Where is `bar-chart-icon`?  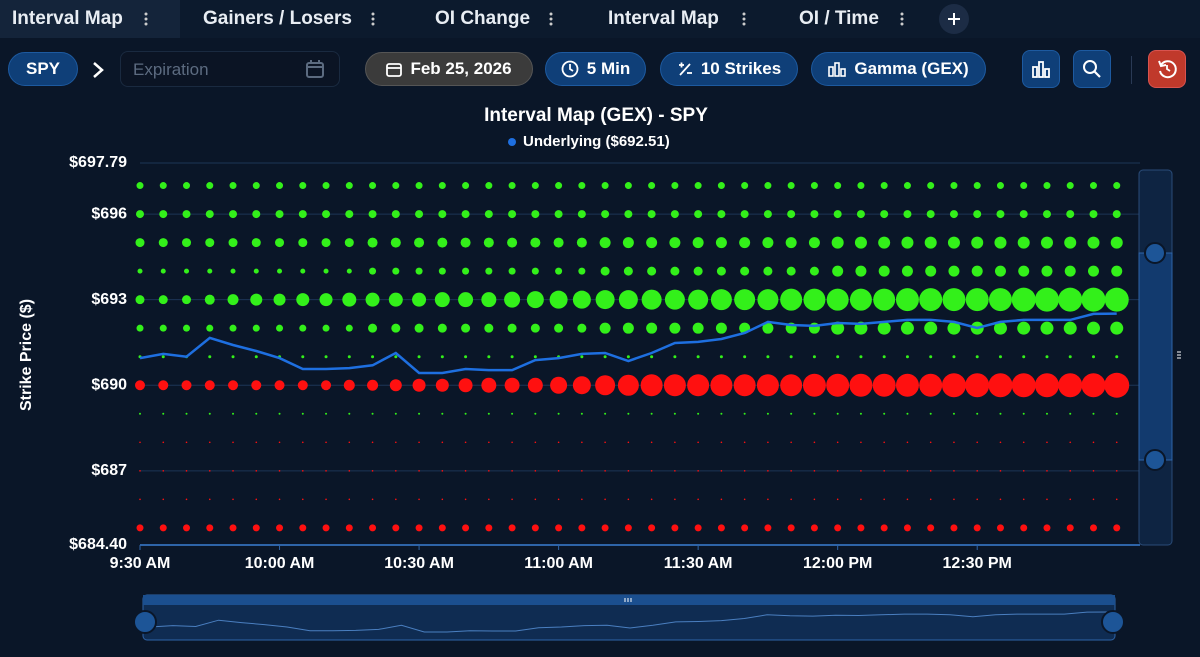
bar-chart-icon is located at coordinates (837, 69).